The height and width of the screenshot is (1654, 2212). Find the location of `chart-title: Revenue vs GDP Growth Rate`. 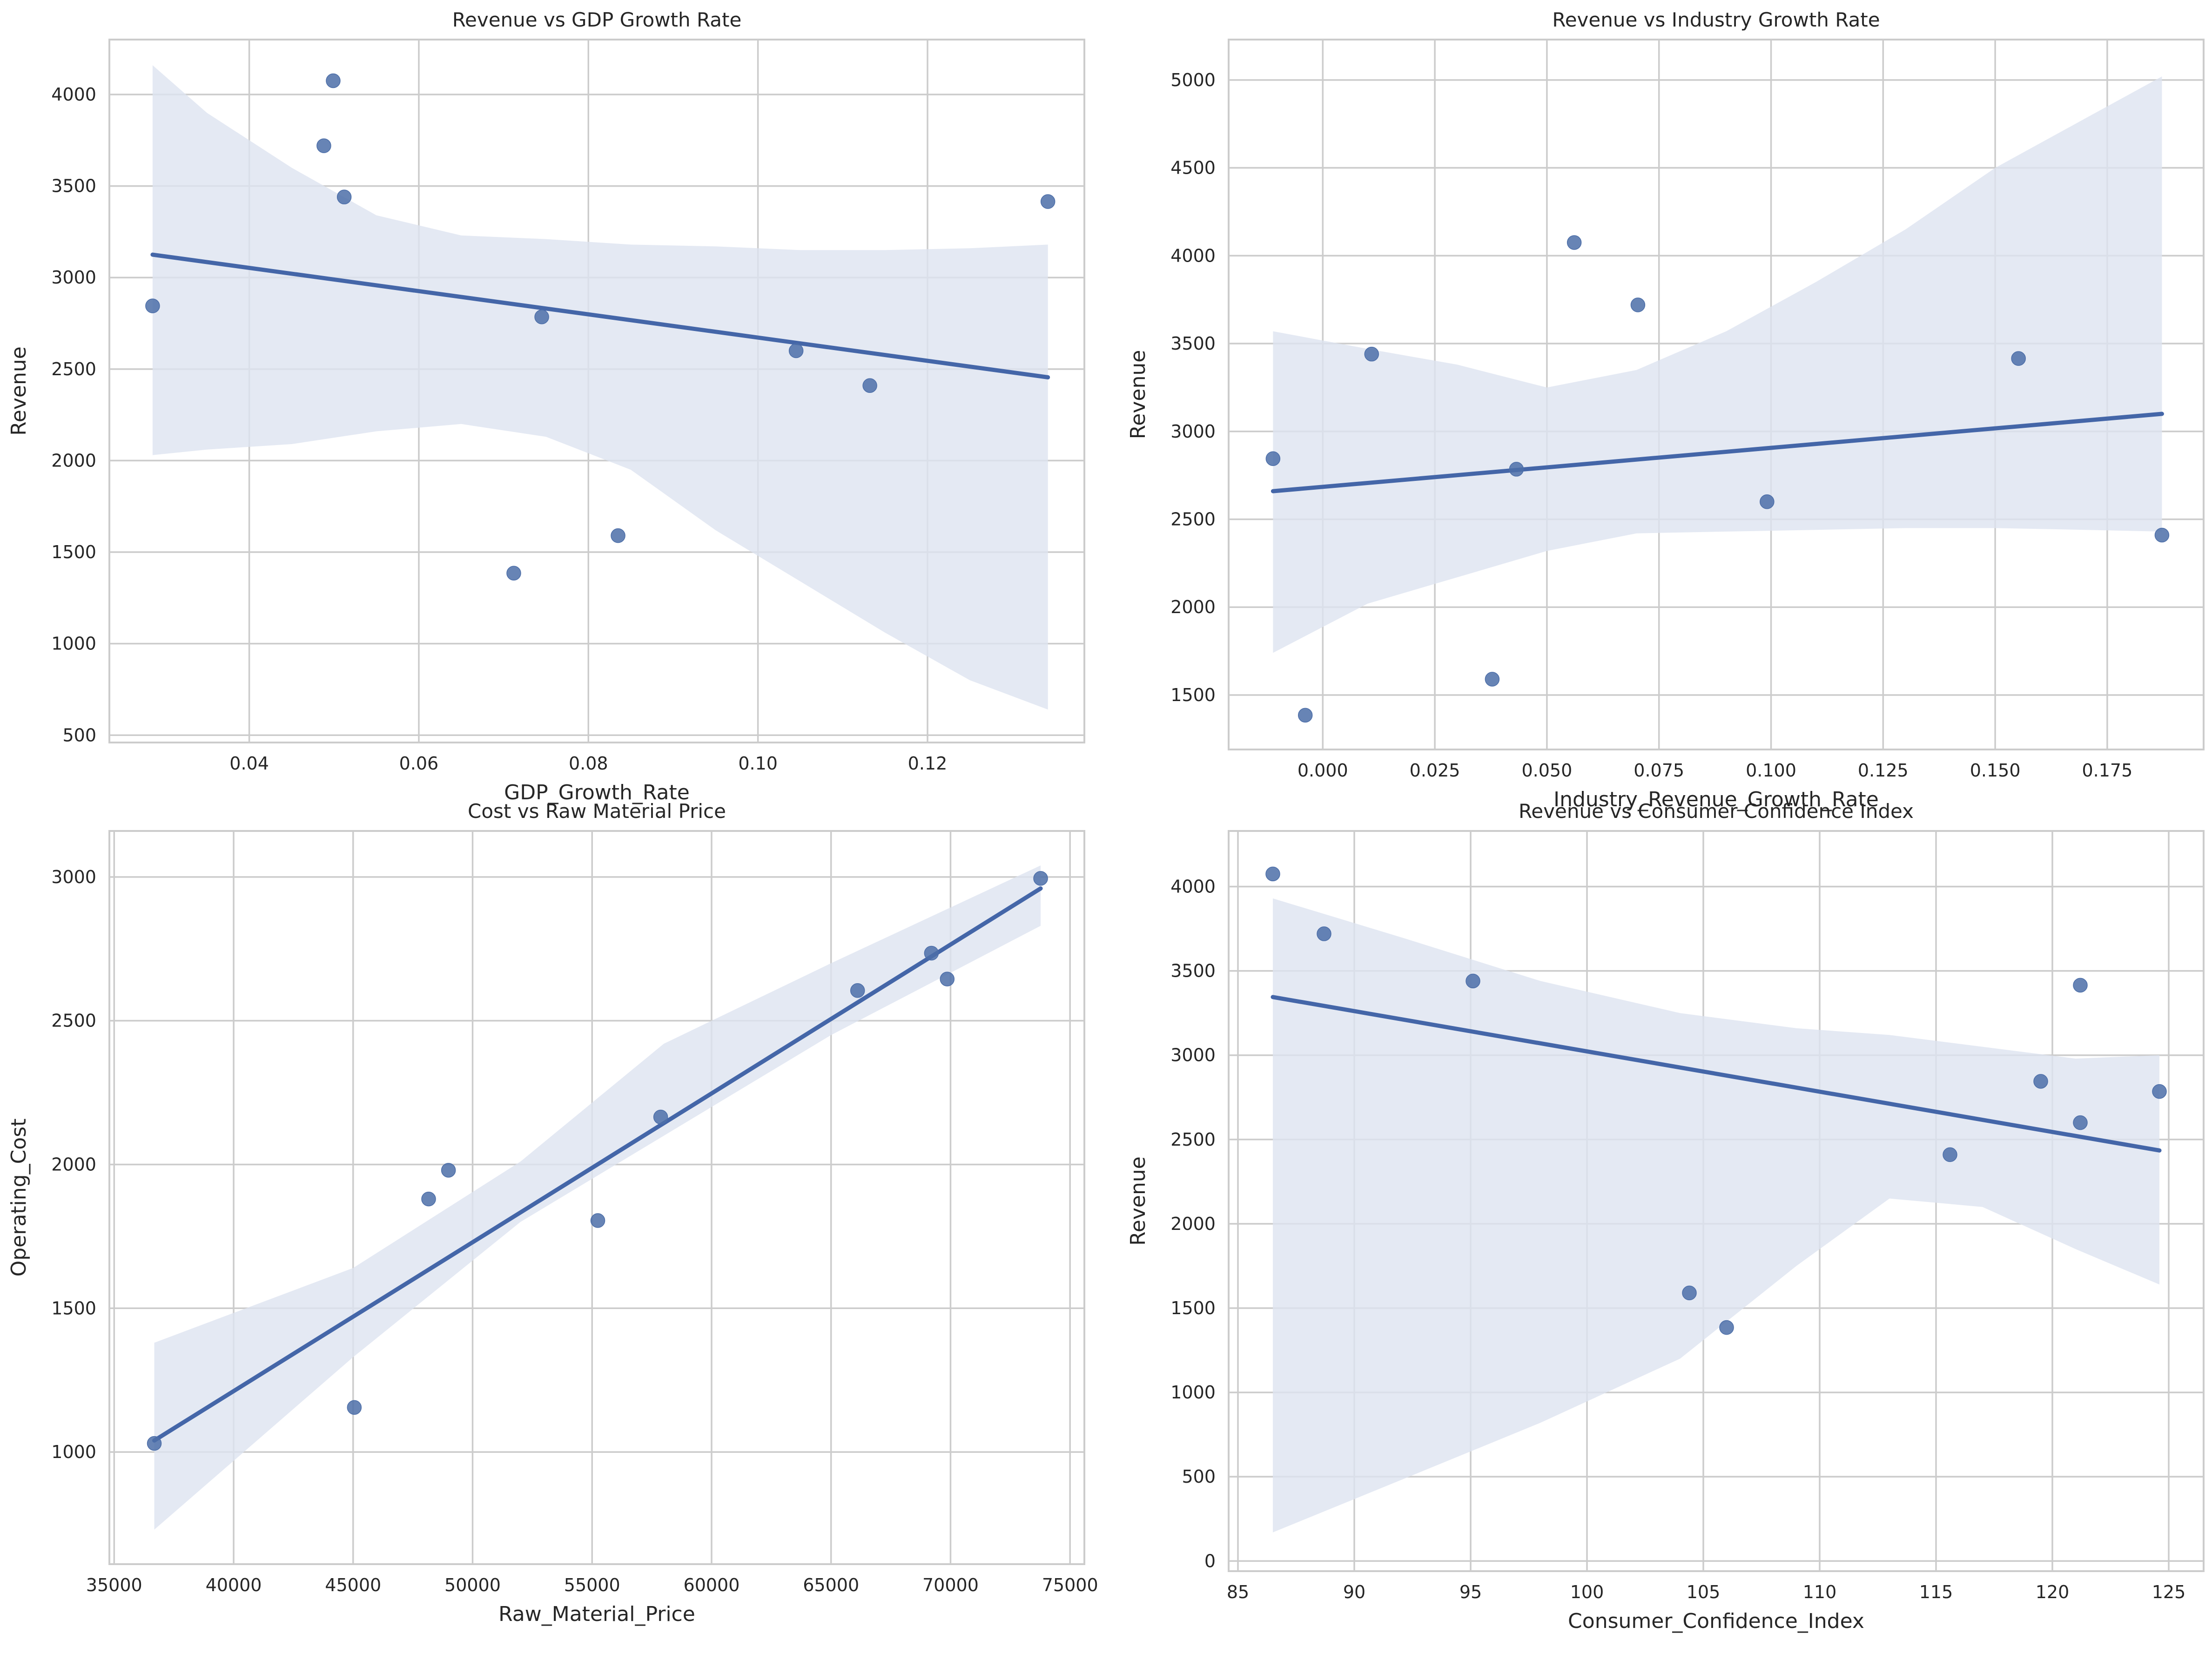

chart-title: Revenue vs GDP Growth Rate is located at coordinates (597, 19).